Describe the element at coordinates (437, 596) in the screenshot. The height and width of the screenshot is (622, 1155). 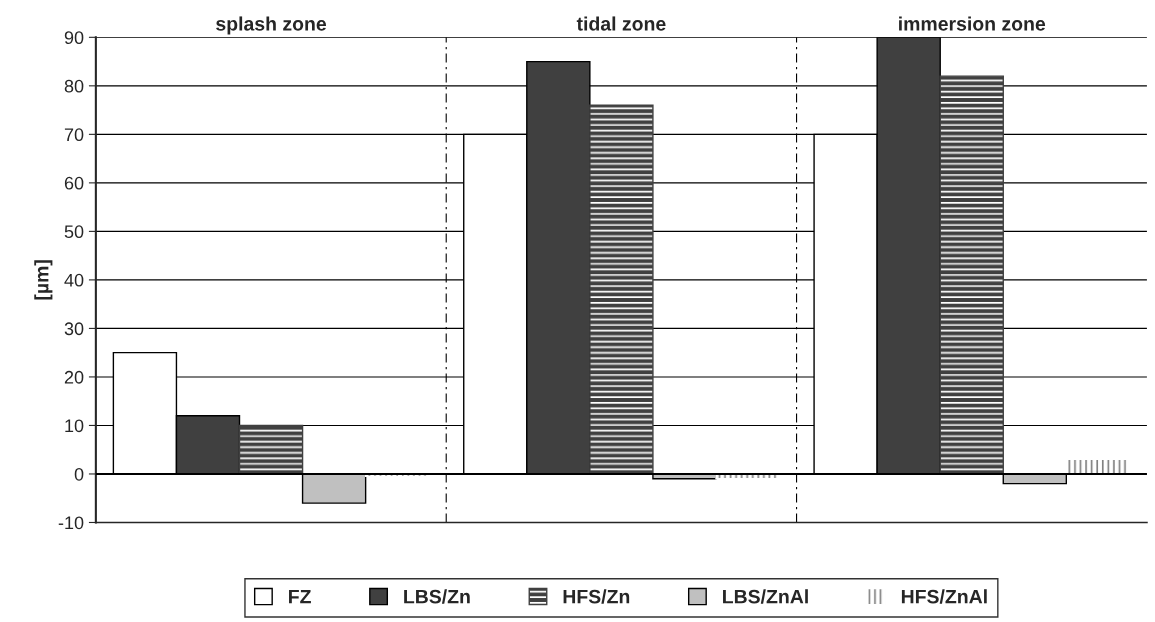
I see `legend-label: LBS/Zn` at that location.